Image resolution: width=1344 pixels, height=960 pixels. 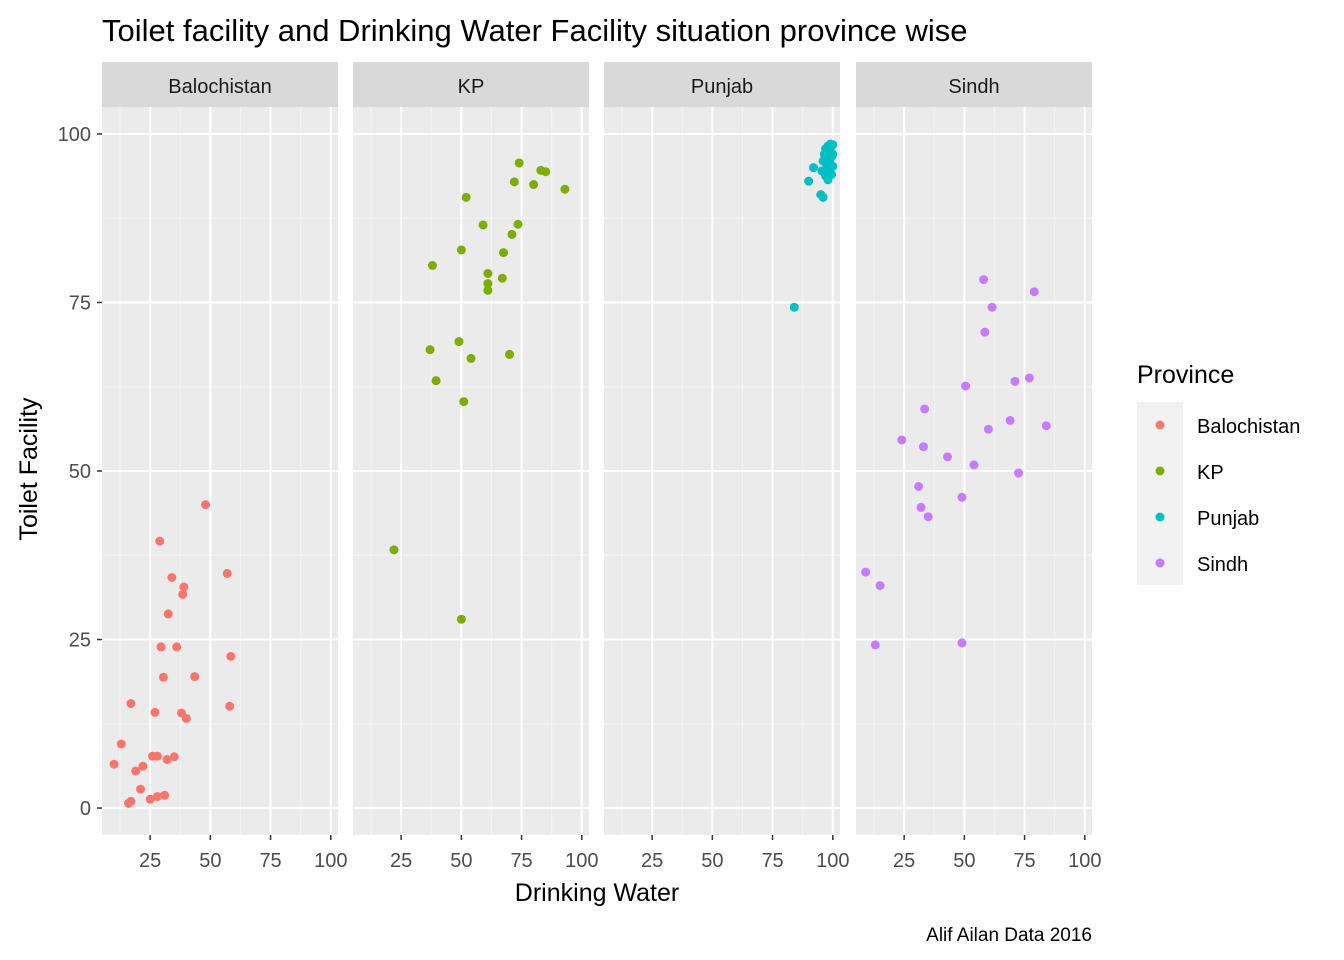 I want to click on y-tick-label: 75, so click(x=80, y=303).